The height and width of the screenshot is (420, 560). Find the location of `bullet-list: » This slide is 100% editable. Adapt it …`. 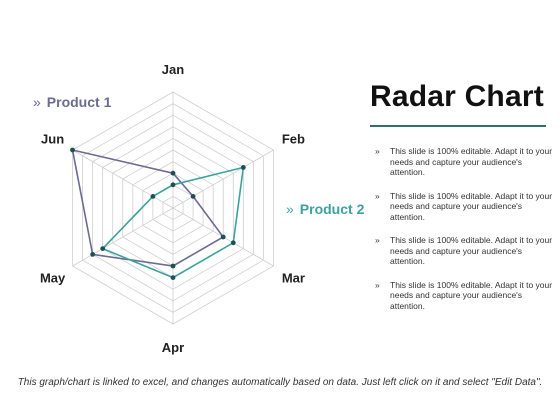

bullet-list: » This slide is 100% editable. Adapt it … is located at coordinates (464, 235).